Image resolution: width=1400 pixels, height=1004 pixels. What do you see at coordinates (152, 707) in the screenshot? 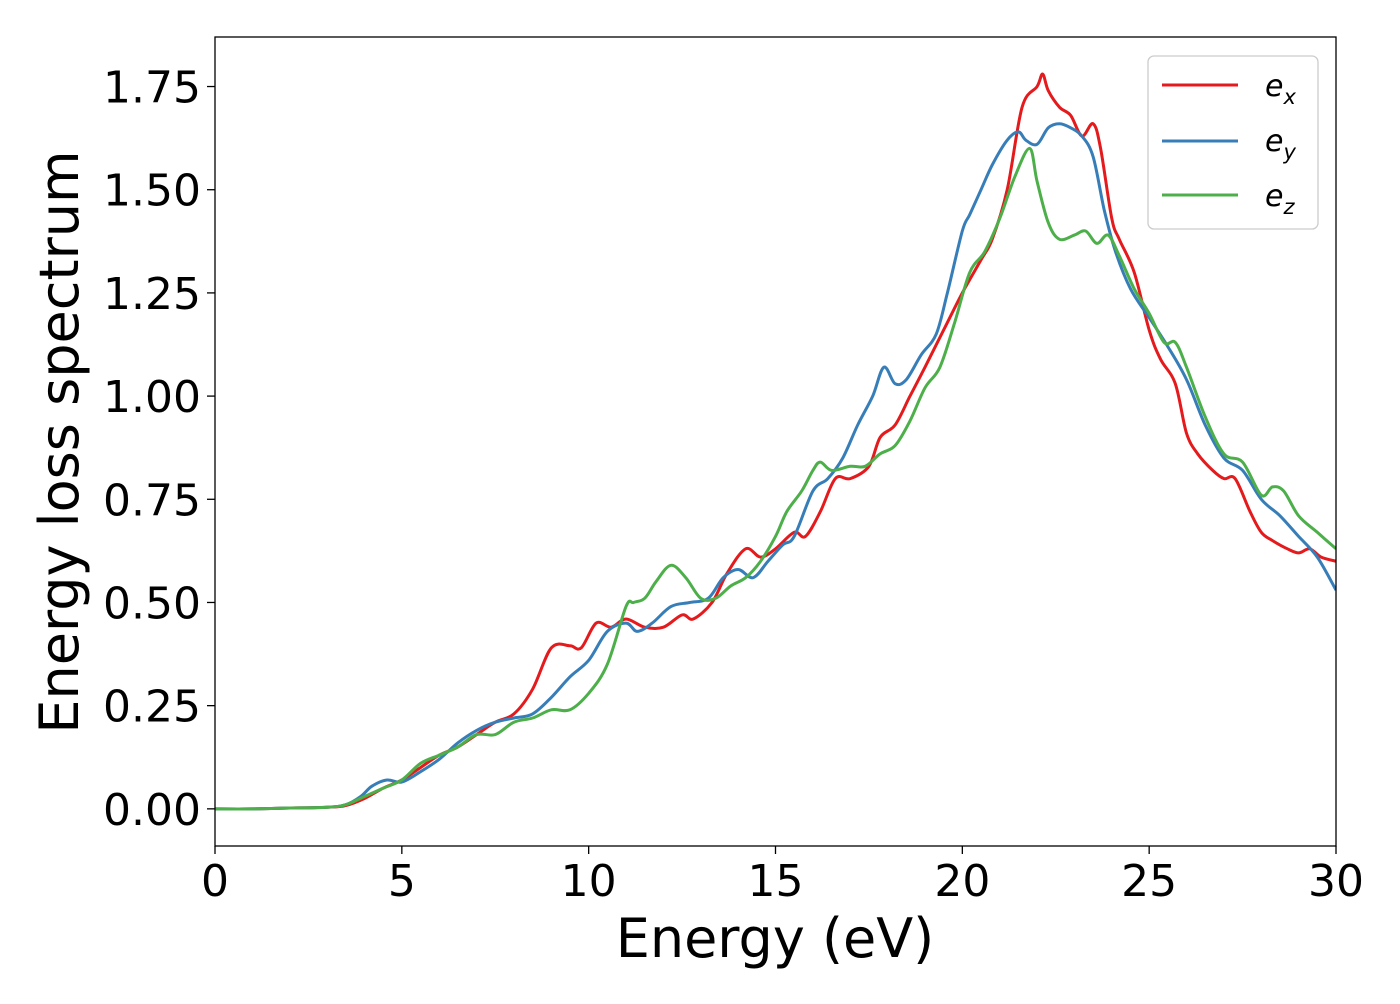
I see `y-tick-label: 0.25` at bounding box center [152, 707].